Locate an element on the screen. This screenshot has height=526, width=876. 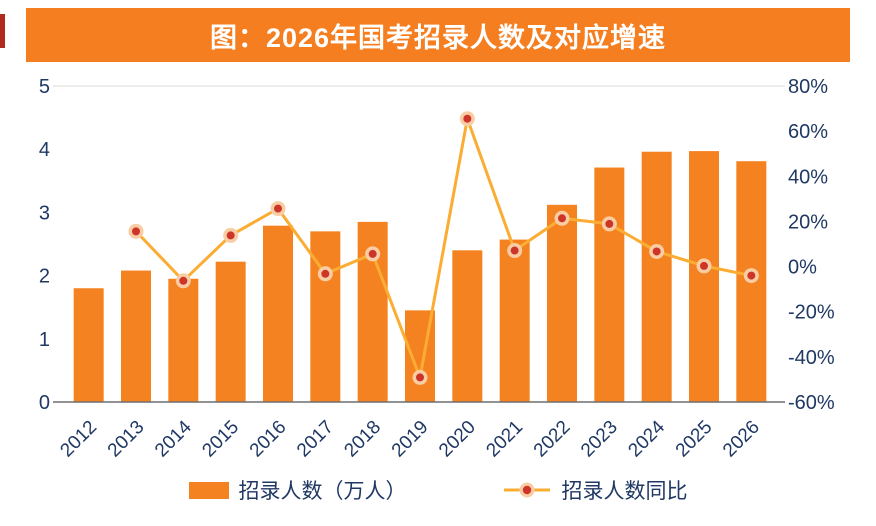
right-axis-tick: -60% is located at coordinates (811, 403).